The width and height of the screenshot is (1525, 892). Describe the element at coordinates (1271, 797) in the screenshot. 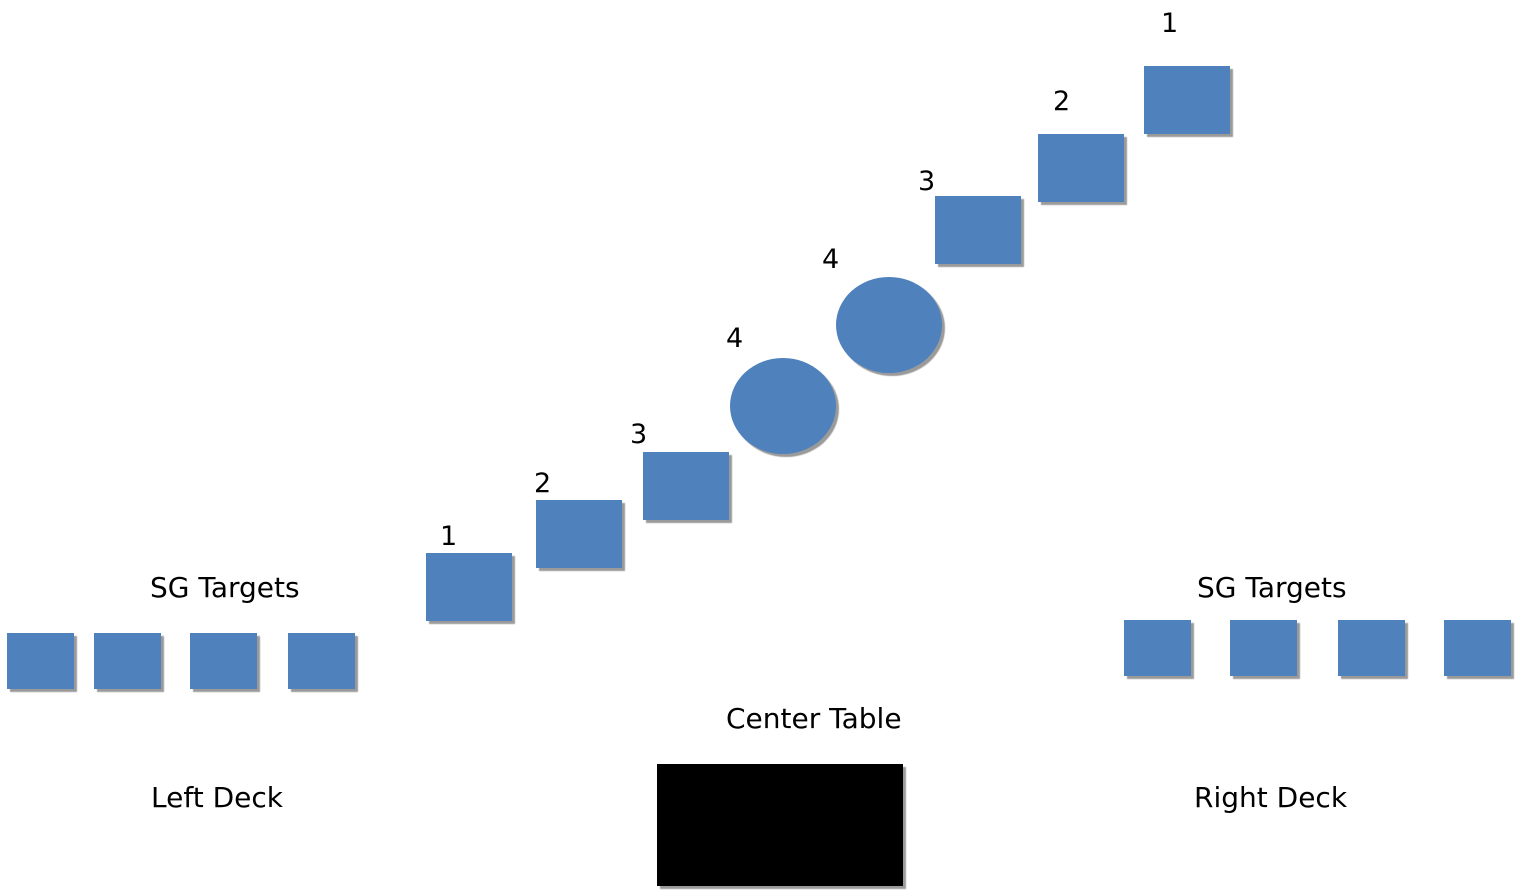

I see `right-deck-label: Right Deck` at that location.